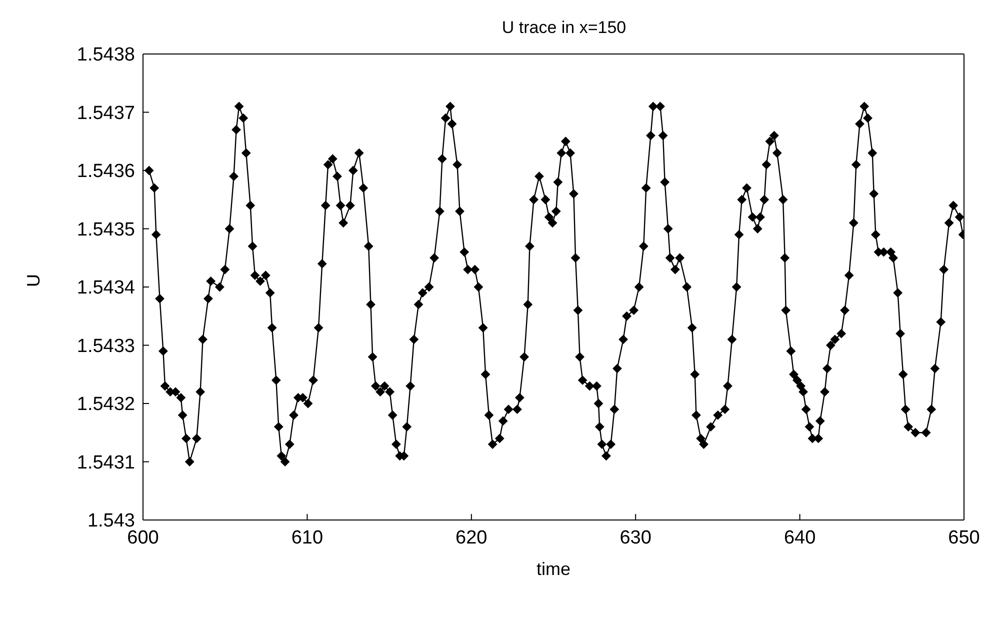 This screenshot has height=628, width=990. What do you see at coordinates (143, 537) in the screenshot?
I see `x-tick-label: 600` at bounding box center [143, 537].